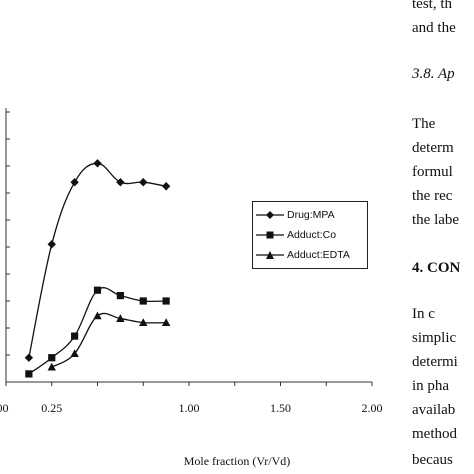 The image size is (474, 474). I want to click on legend-item-drug-mpa: Drug:MPA, so click(311, 215).